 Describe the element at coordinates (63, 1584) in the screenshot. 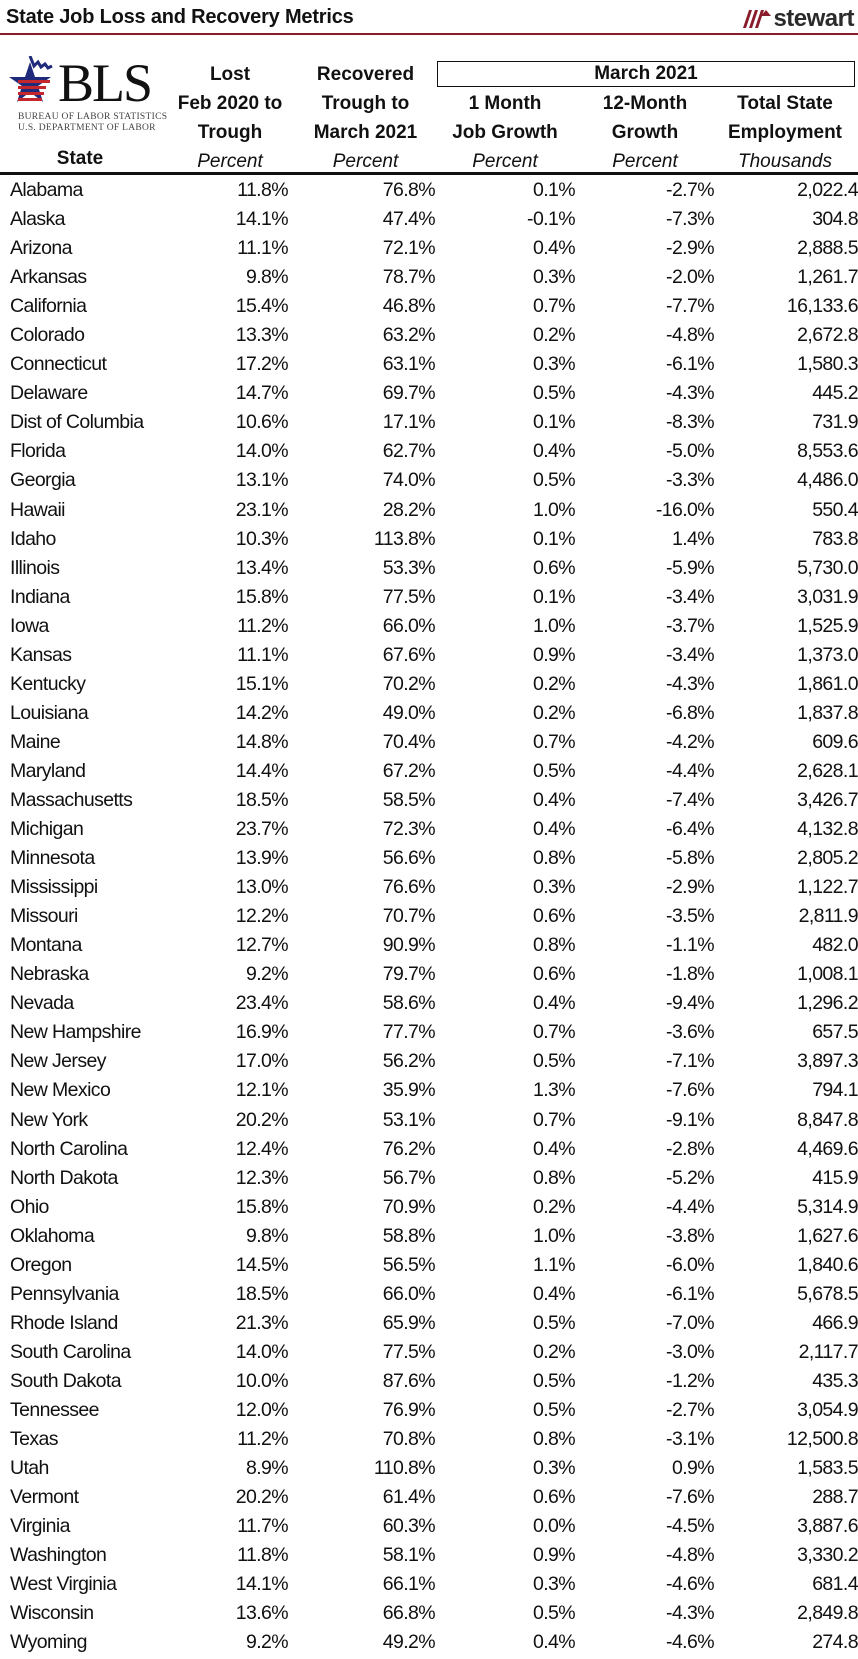

I see `cell-state: West Virginia` at that location.